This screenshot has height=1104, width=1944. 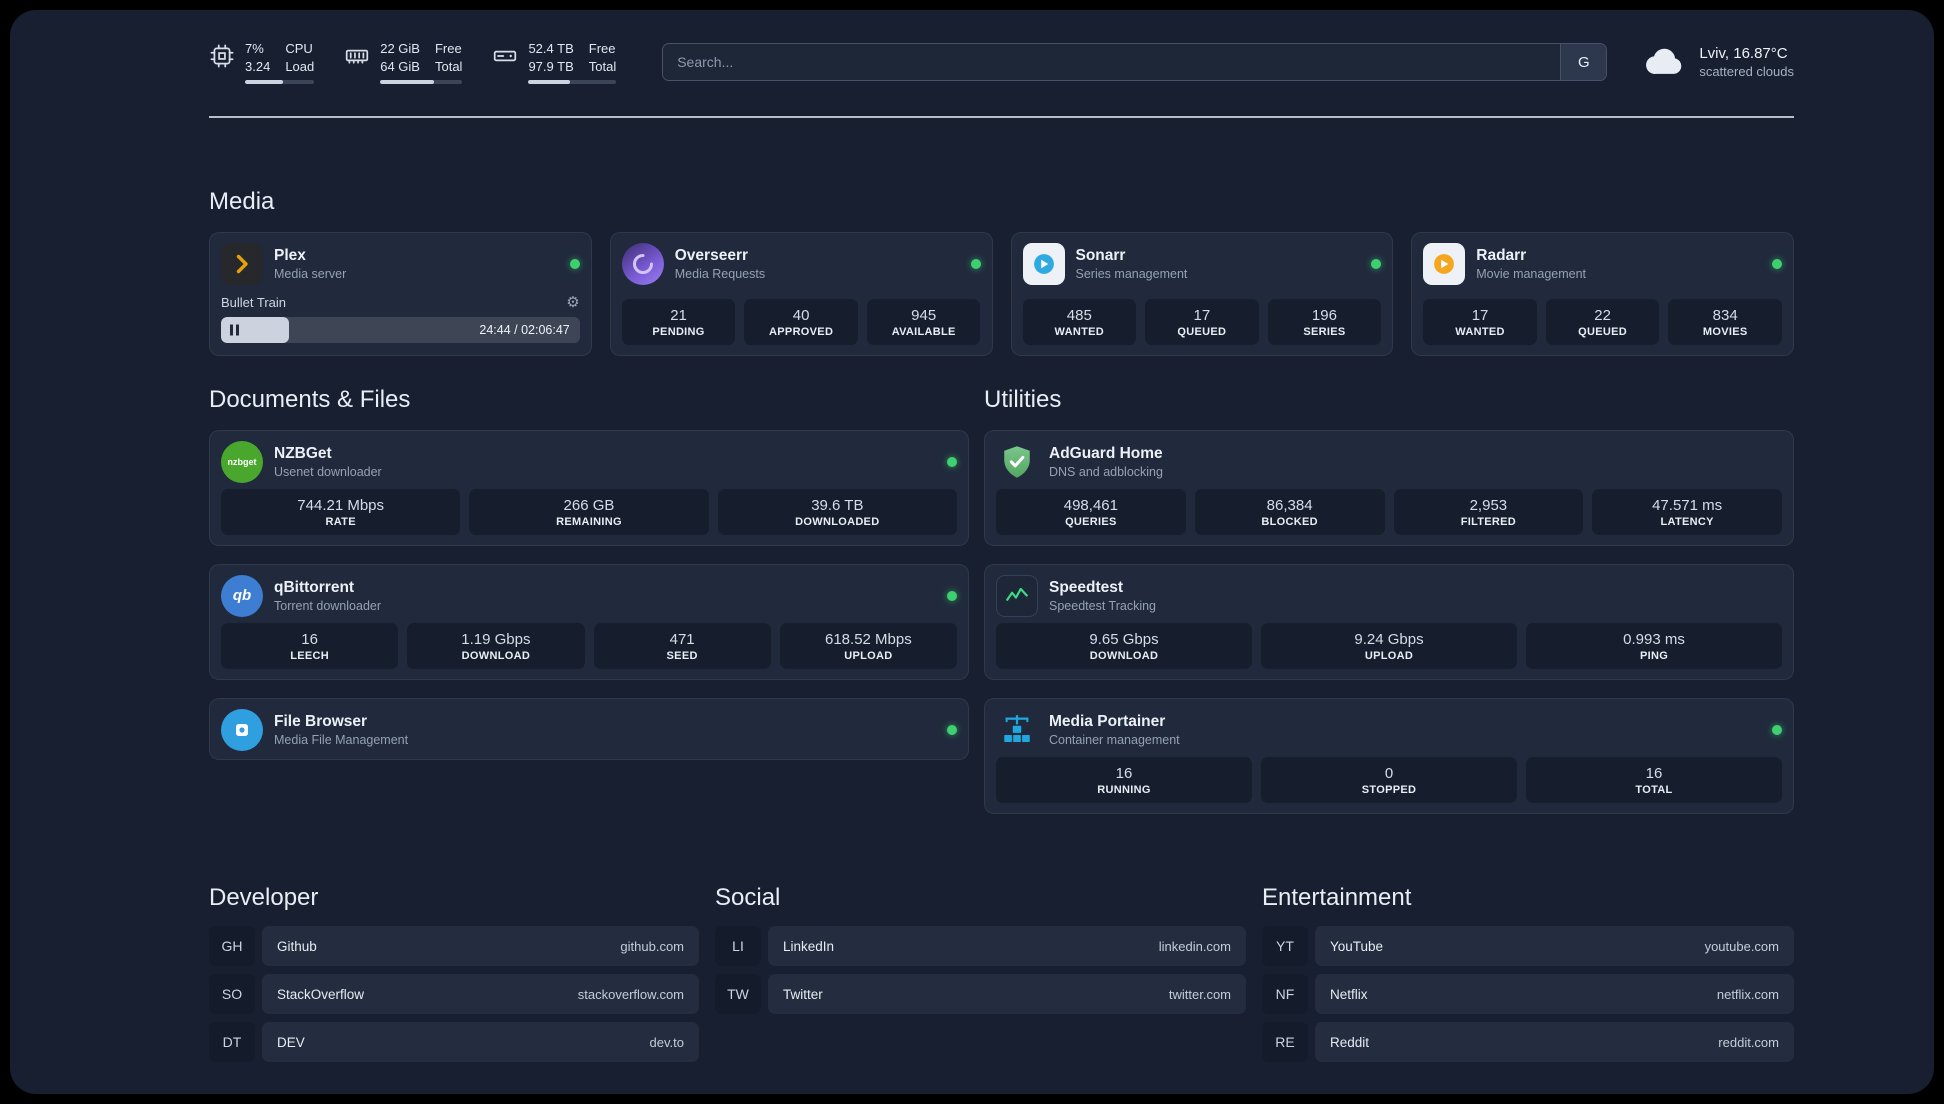 What do you see at coordinates (1124, 780) in the screenshot?
I see `stat-running: 16 RUNNING` at bounding box center [1124, 780].